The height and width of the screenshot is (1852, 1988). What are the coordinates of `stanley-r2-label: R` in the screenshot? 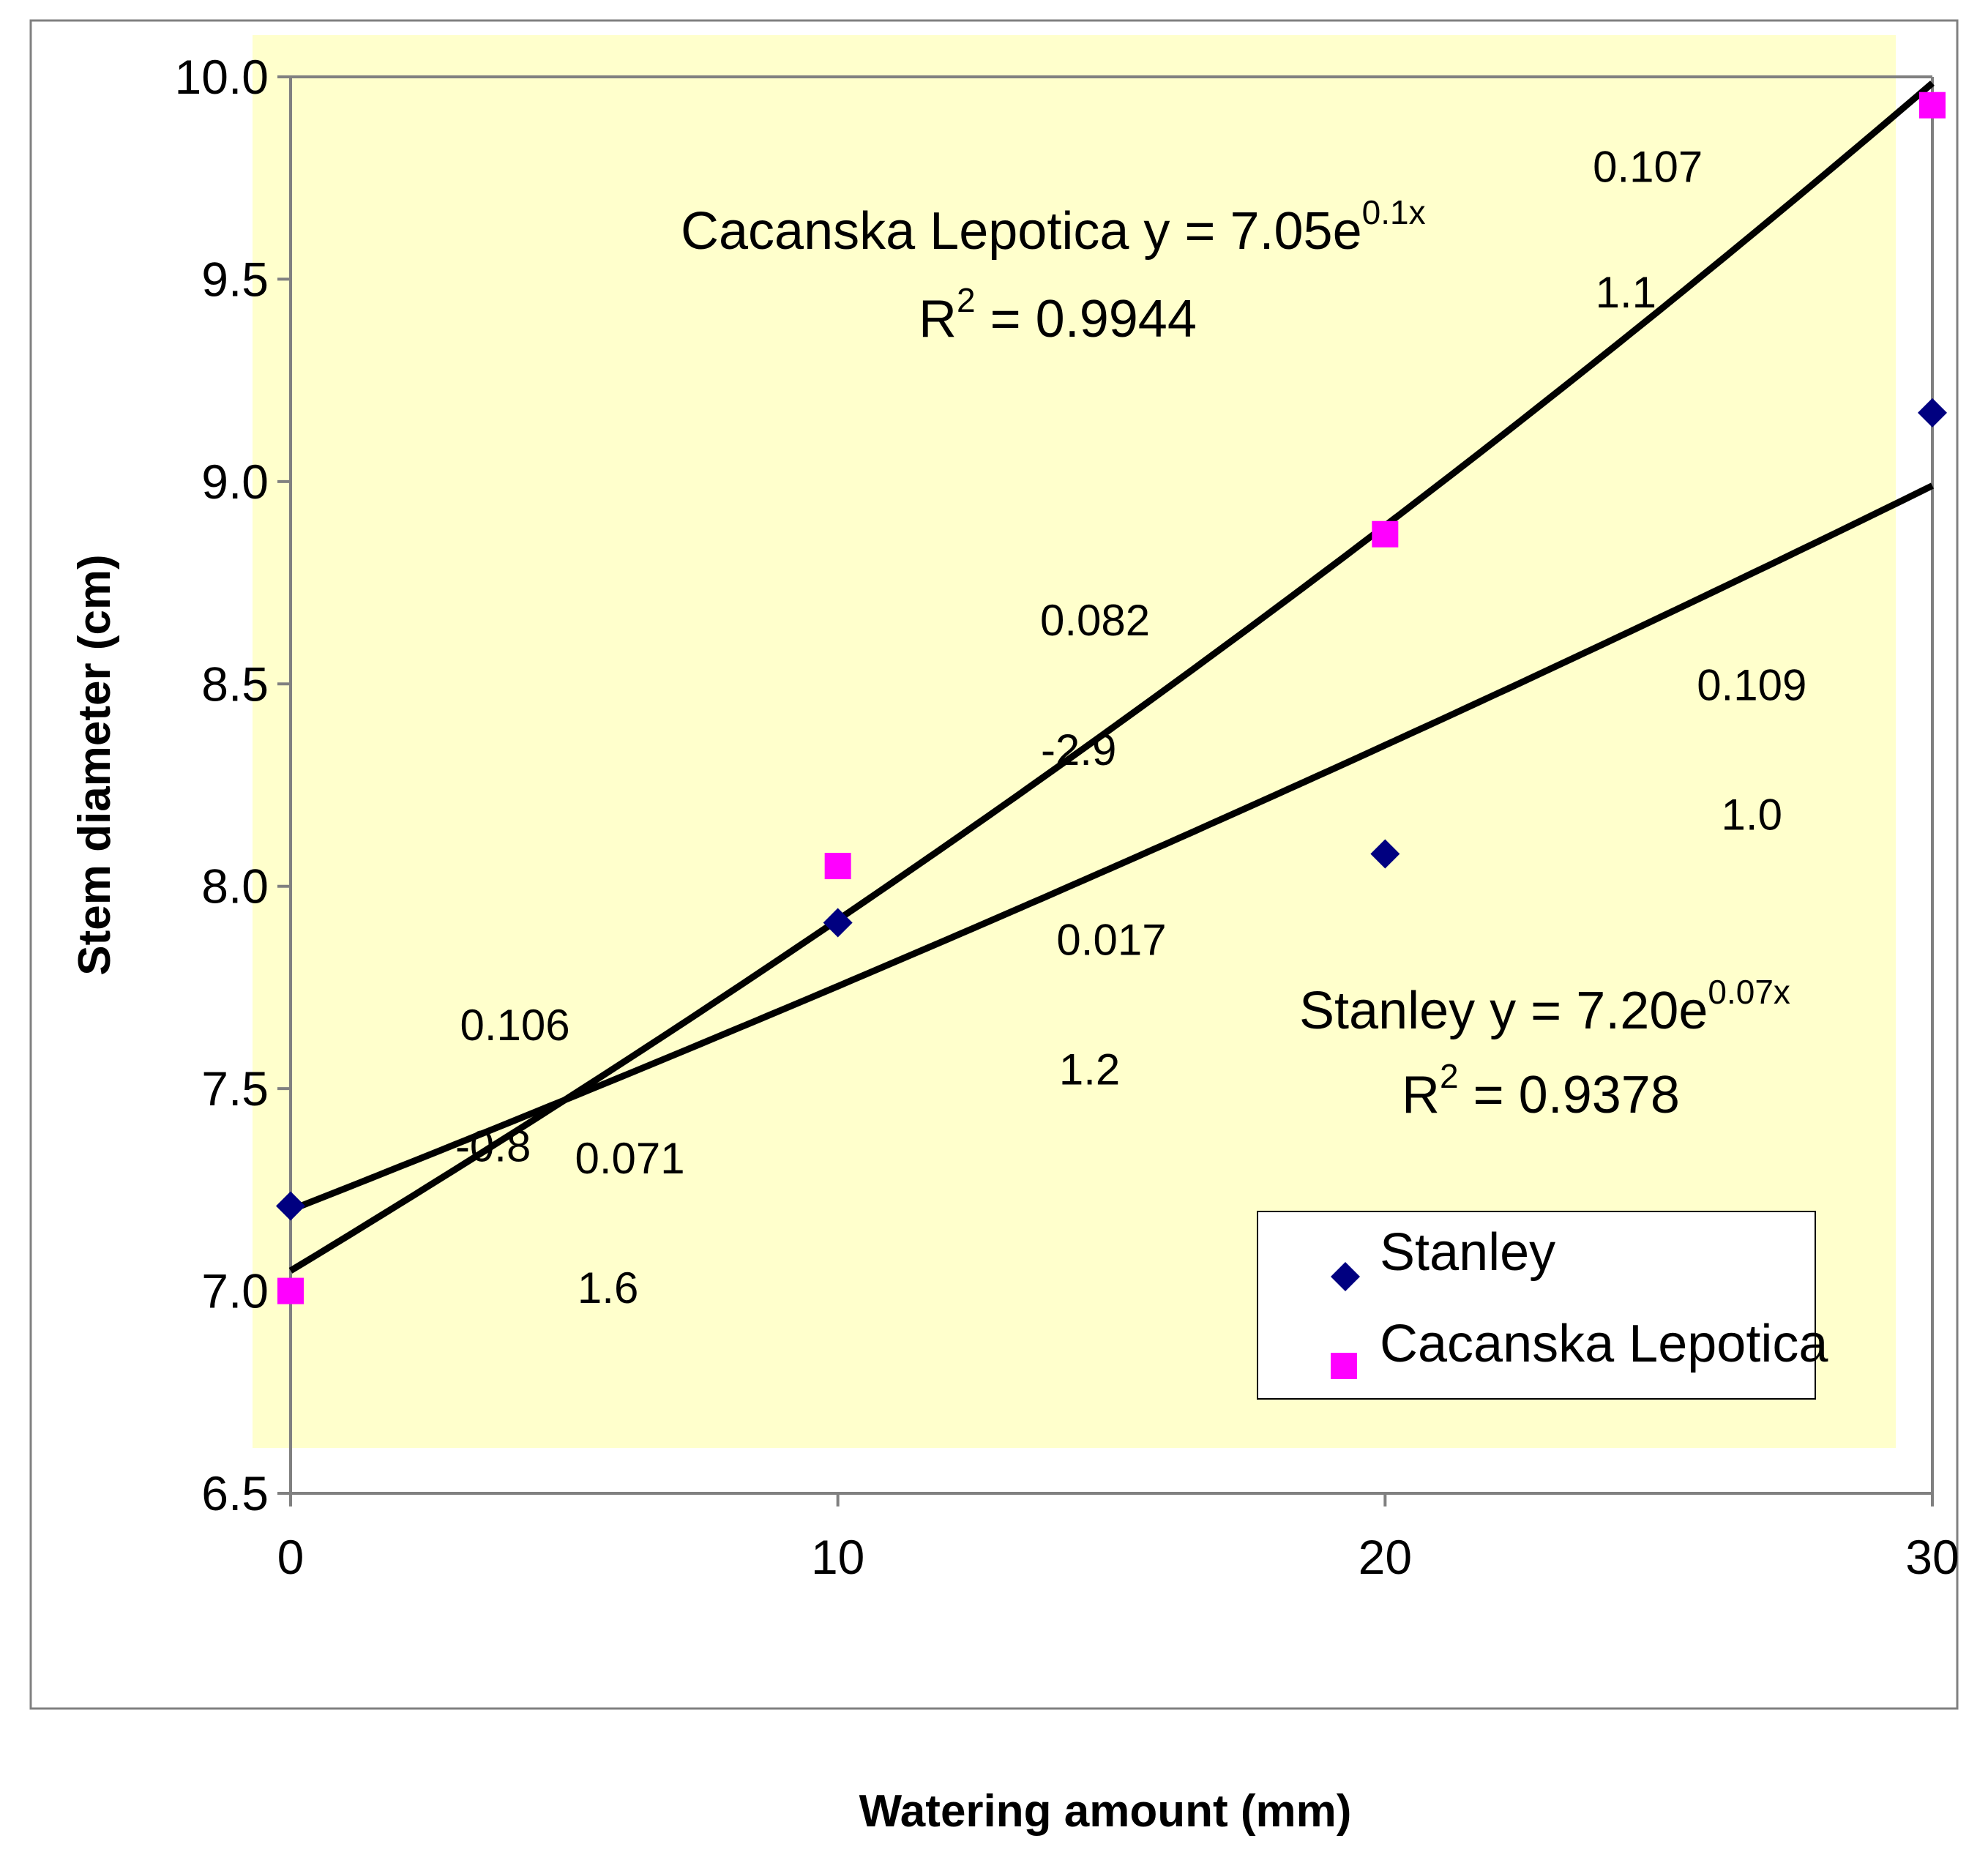 It's located at (1421, 1095).